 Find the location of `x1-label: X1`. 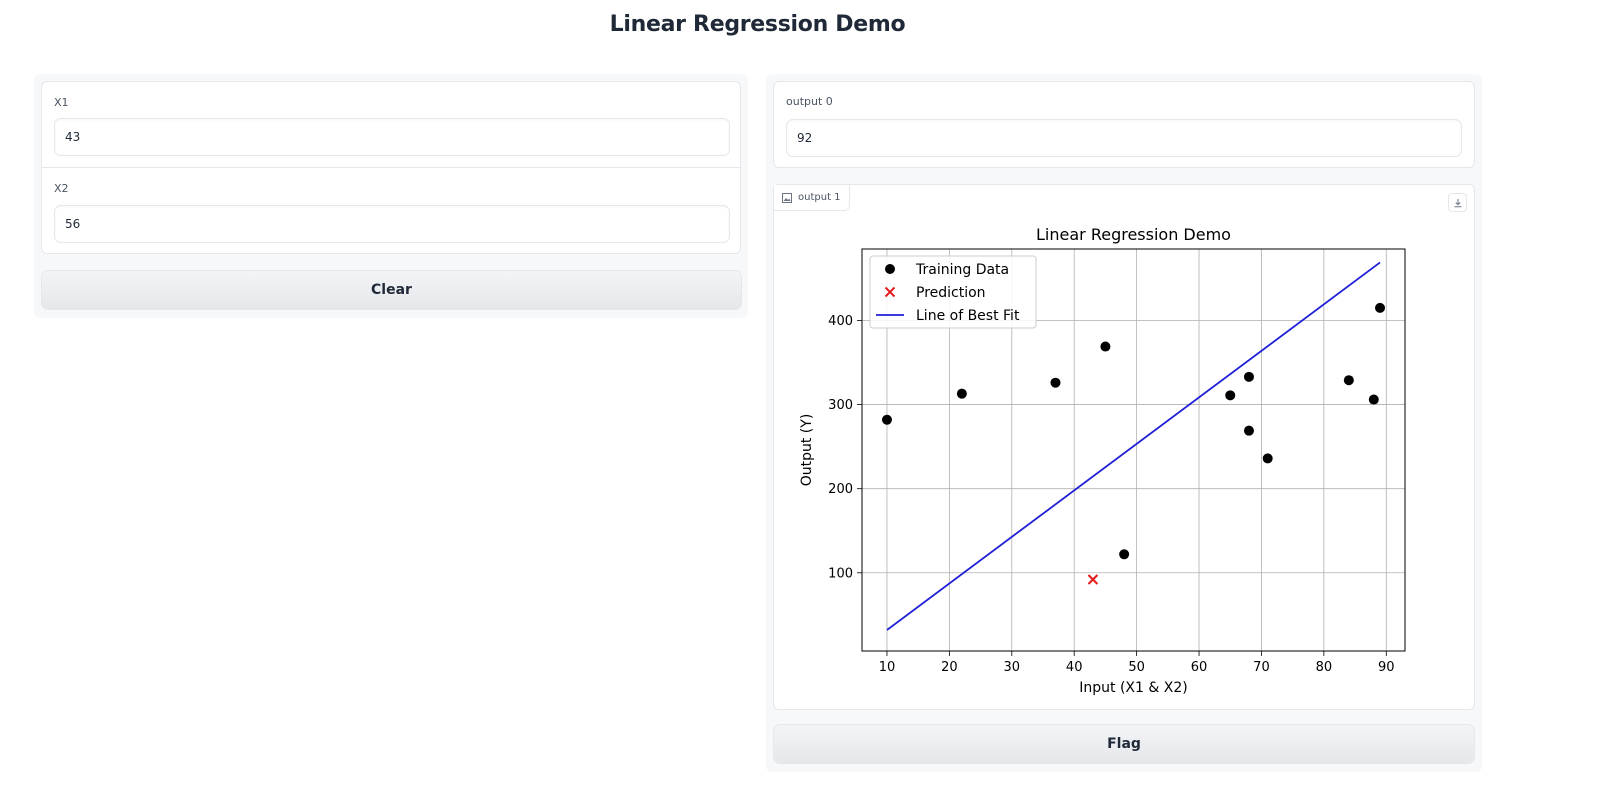

x1-label: X1 is located at coordinates (61, 102).